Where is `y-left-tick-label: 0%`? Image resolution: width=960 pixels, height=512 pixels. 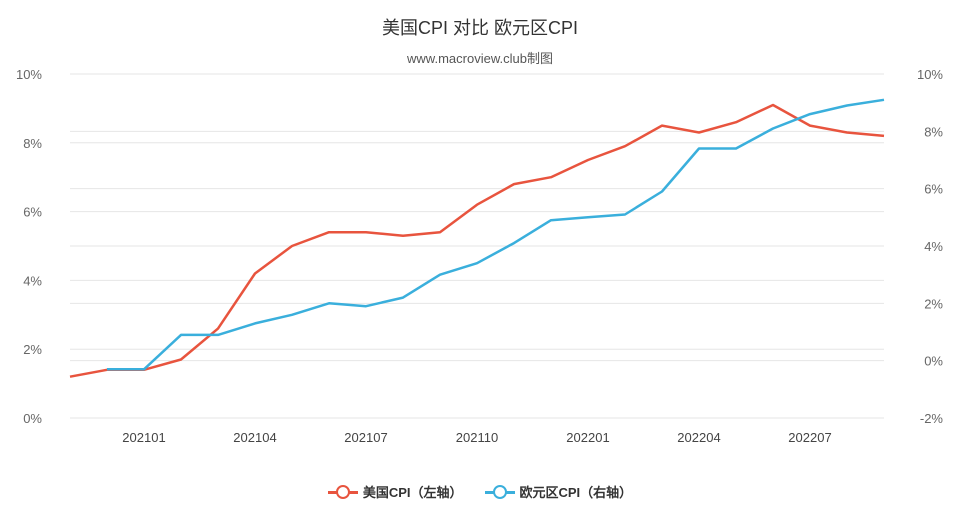
y-left-tick-label: 0% is located at coordinates (32, 418).